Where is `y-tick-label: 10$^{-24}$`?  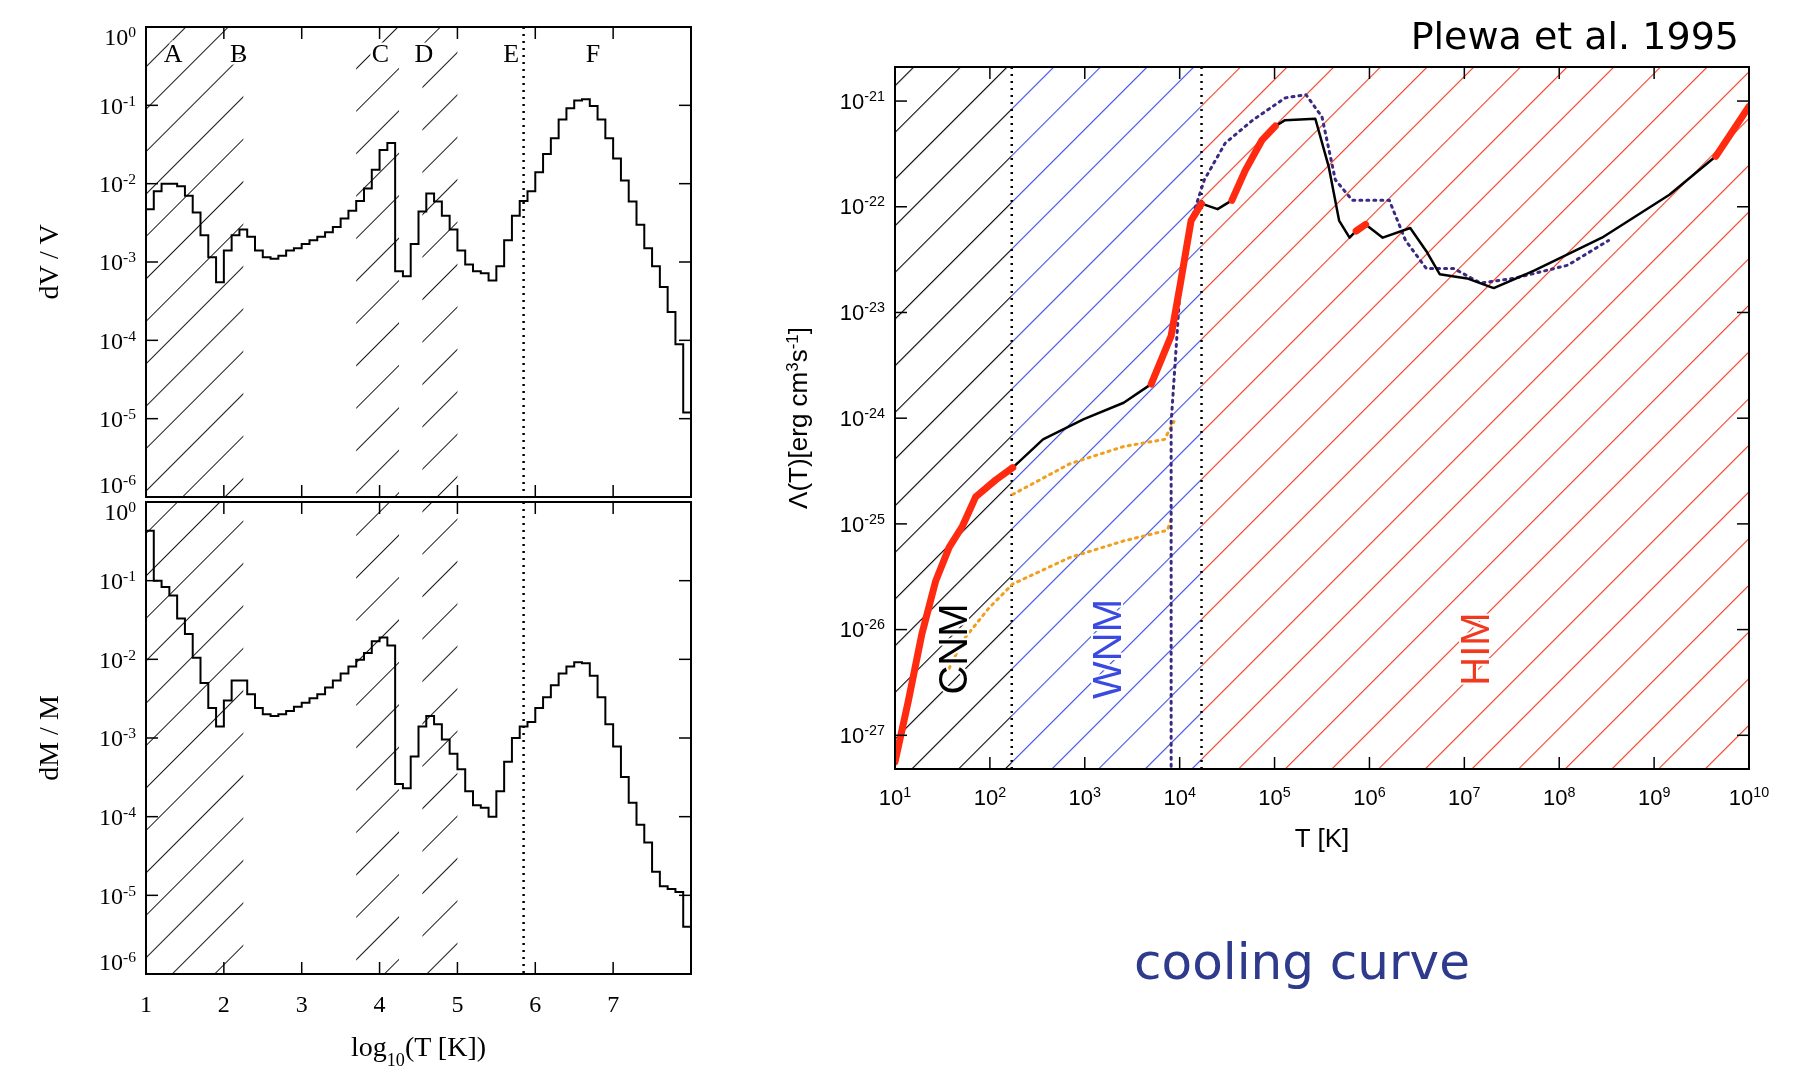 y-tick-label: 10$^{-24}$ is located at coordinates (862, 417).